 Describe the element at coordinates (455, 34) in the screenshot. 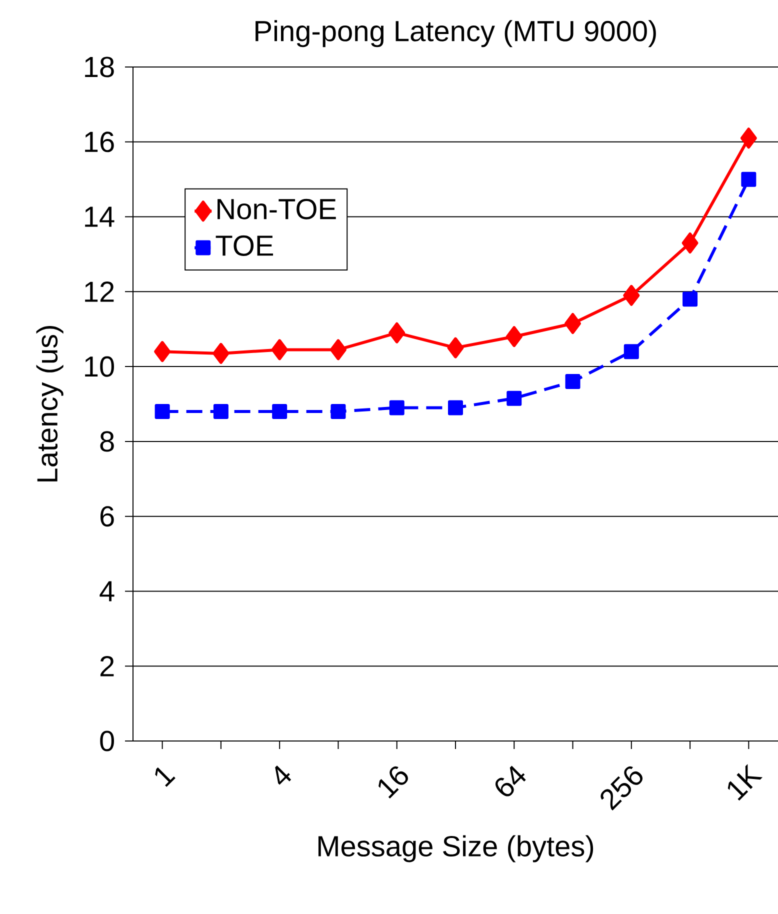

I see `chart-title: Ping-pong Latency (MTU 9000)` at that location.